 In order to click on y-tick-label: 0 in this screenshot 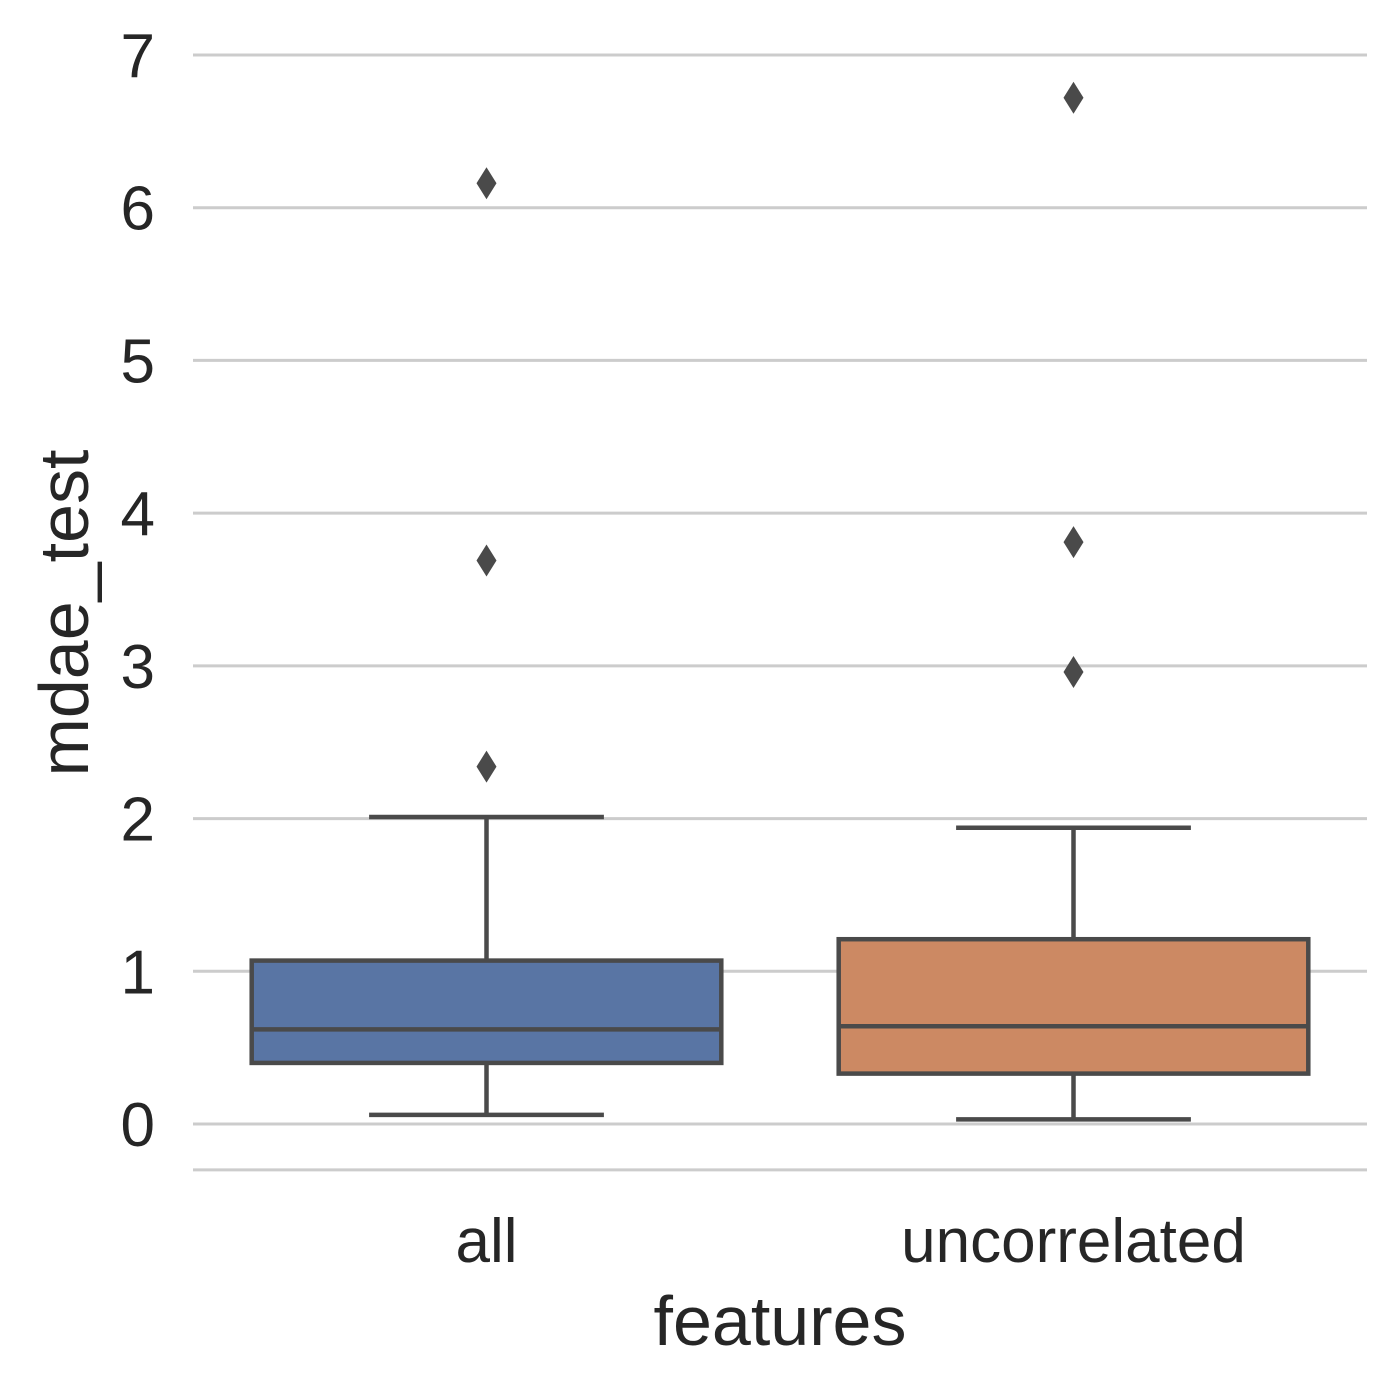, I will do `click(138, 1125)`.